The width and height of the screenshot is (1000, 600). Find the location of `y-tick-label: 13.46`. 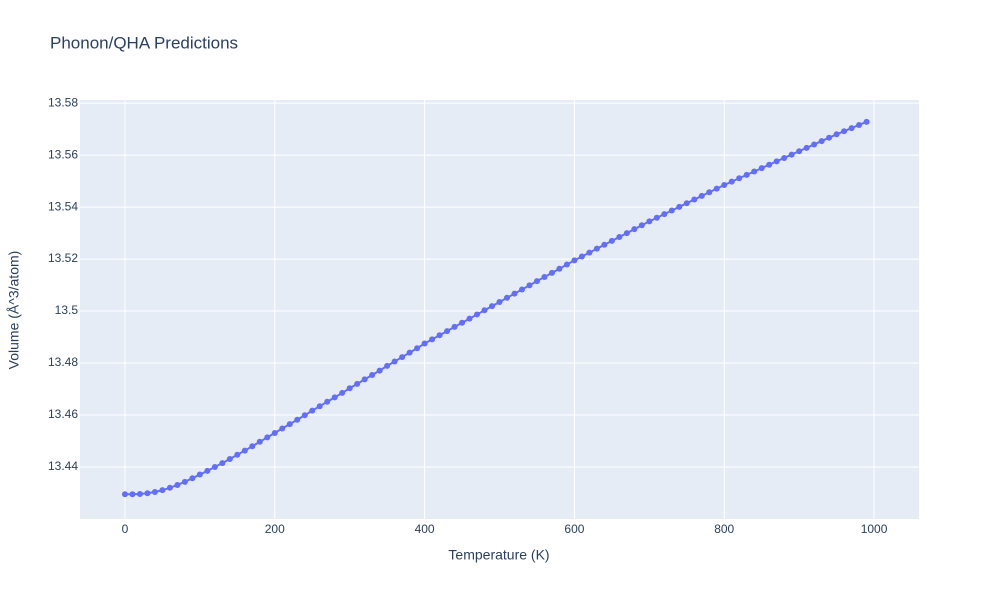

y-tick-label: 13.46 is located at coordinates (63, 414).